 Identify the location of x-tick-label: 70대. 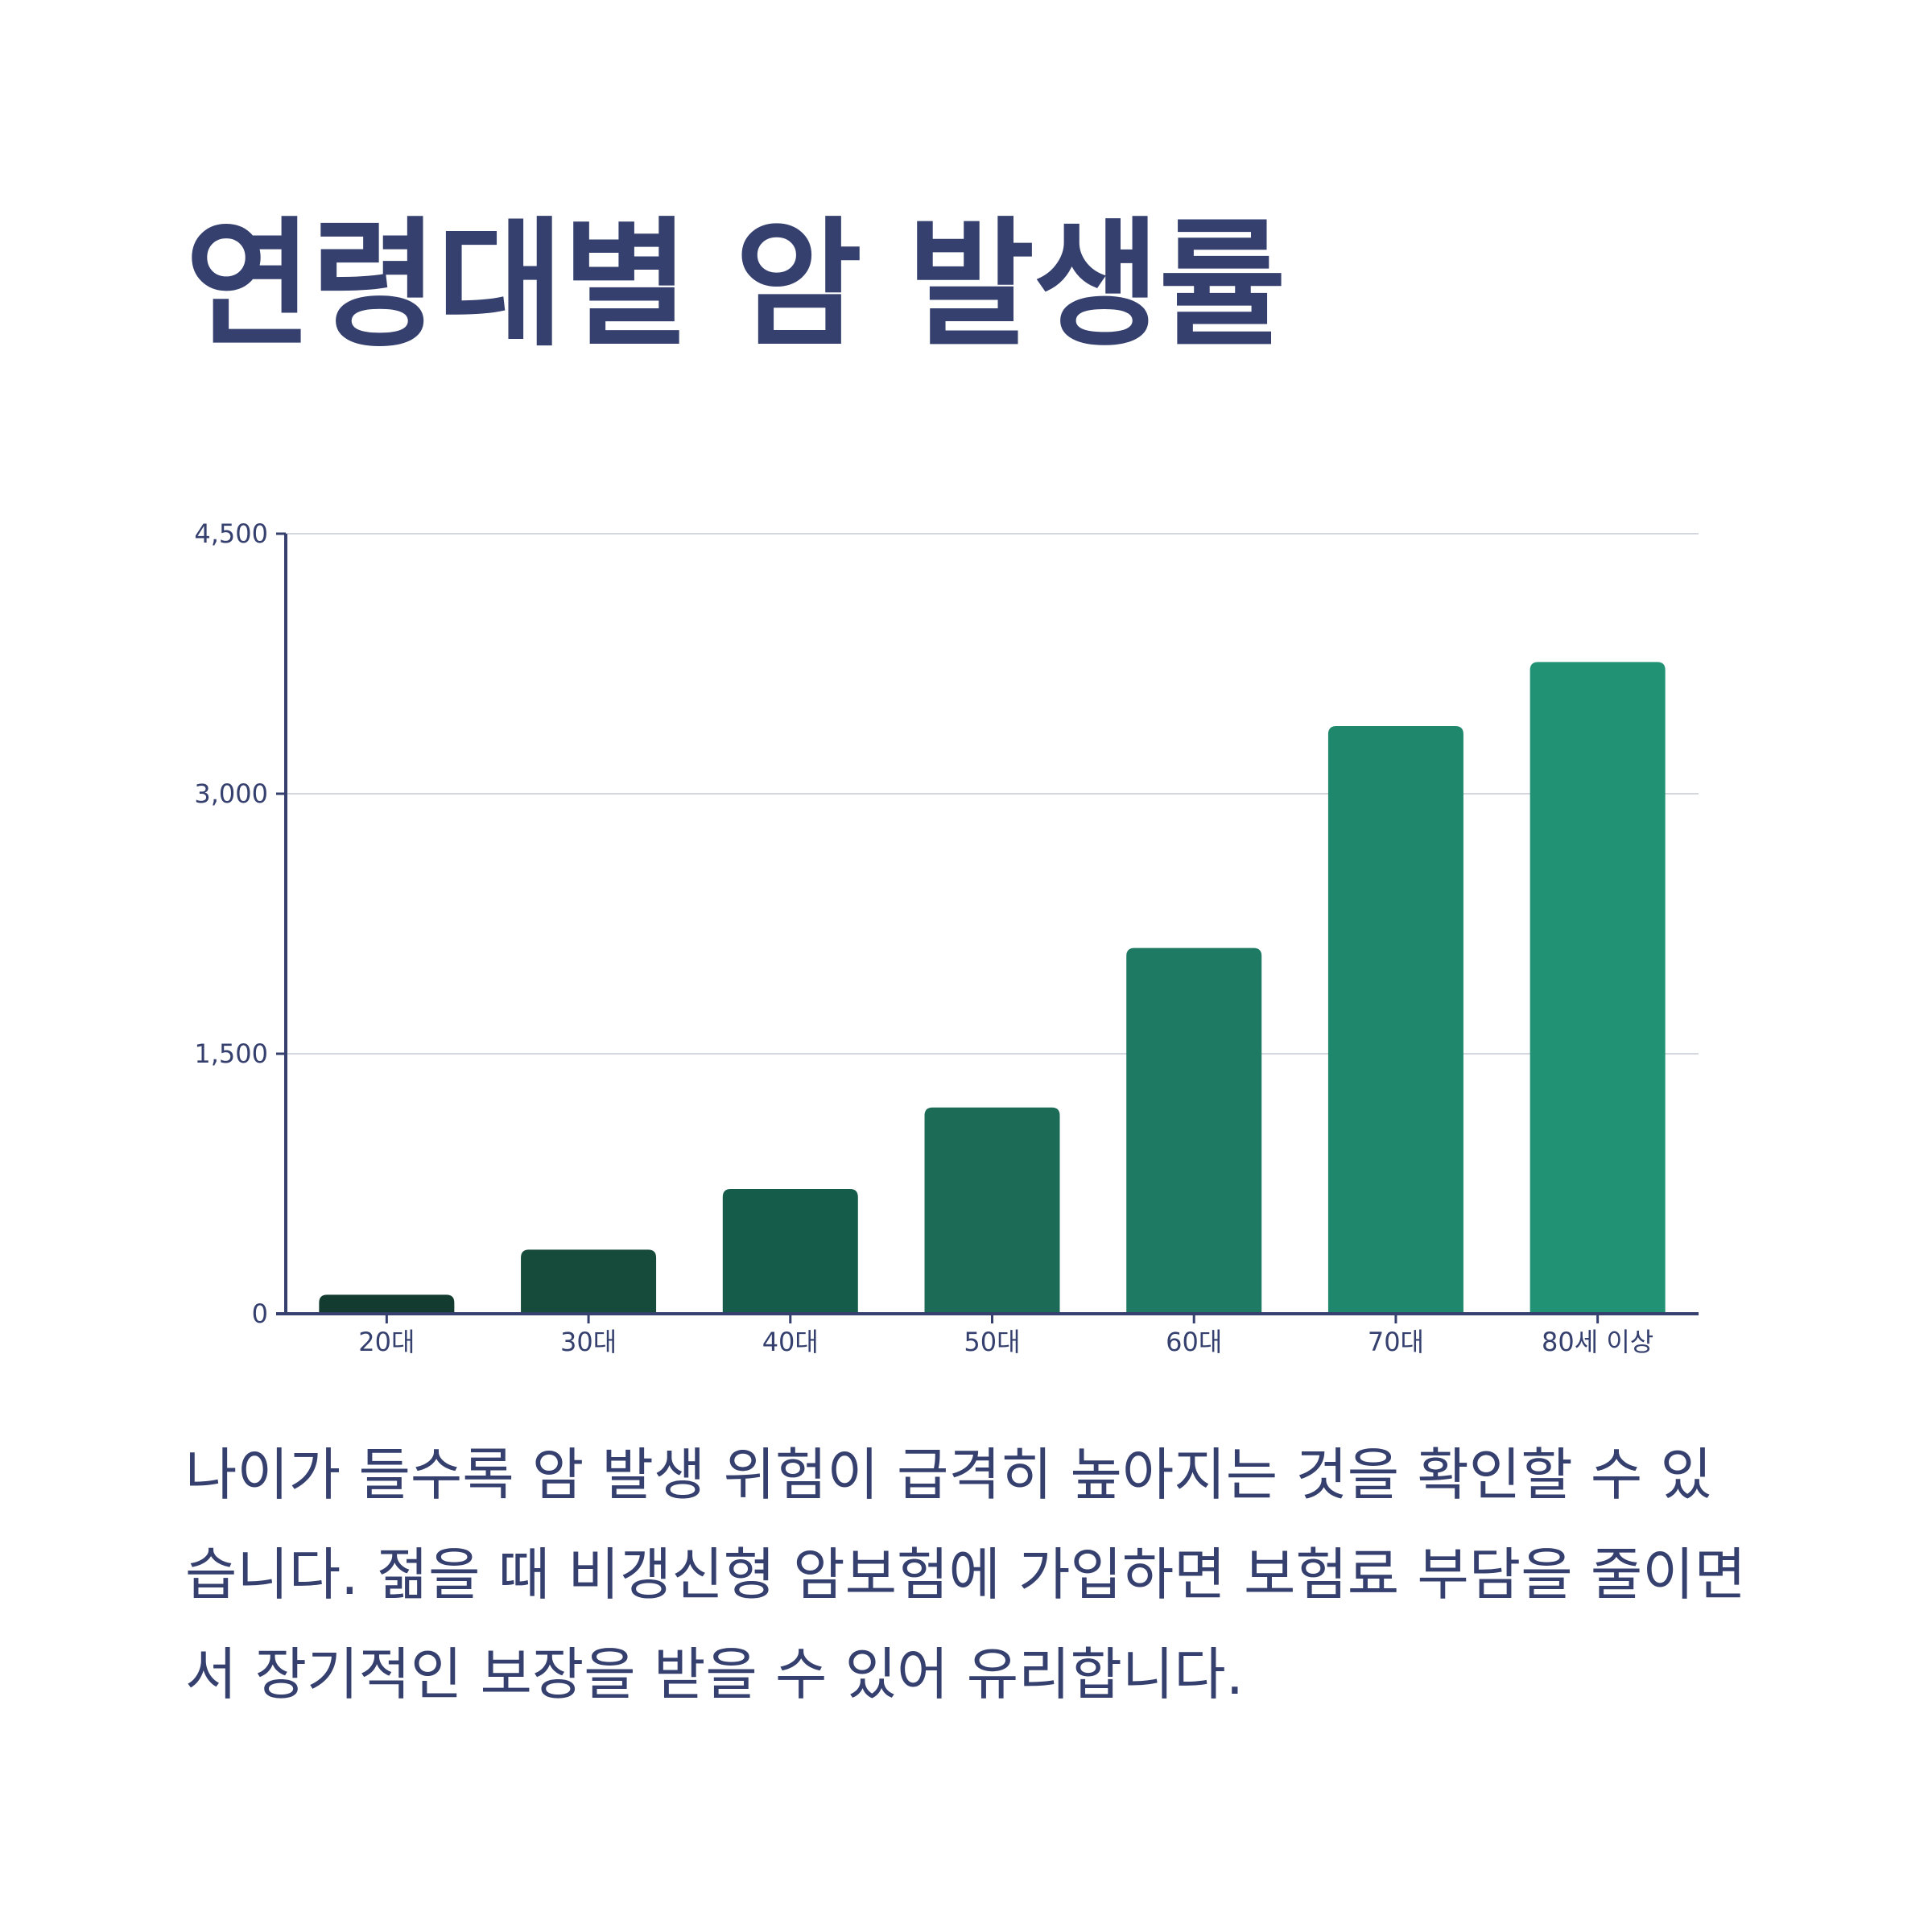
(1396, 1342).